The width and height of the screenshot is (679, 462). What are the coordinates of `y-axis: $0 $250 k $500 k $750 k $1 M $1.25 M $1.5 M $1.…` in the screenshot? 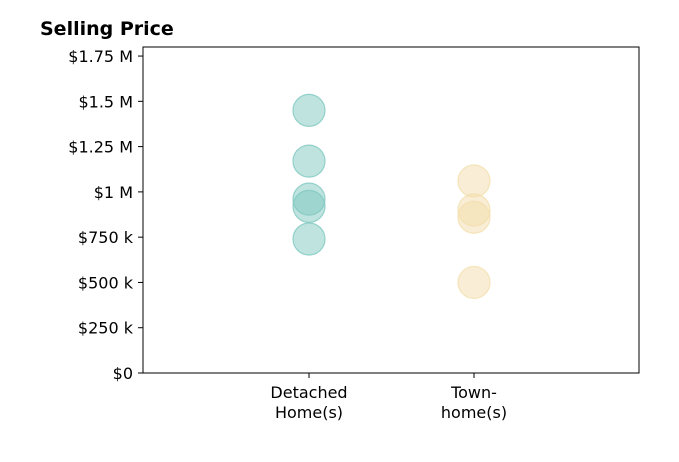 It's located at (105, 215).